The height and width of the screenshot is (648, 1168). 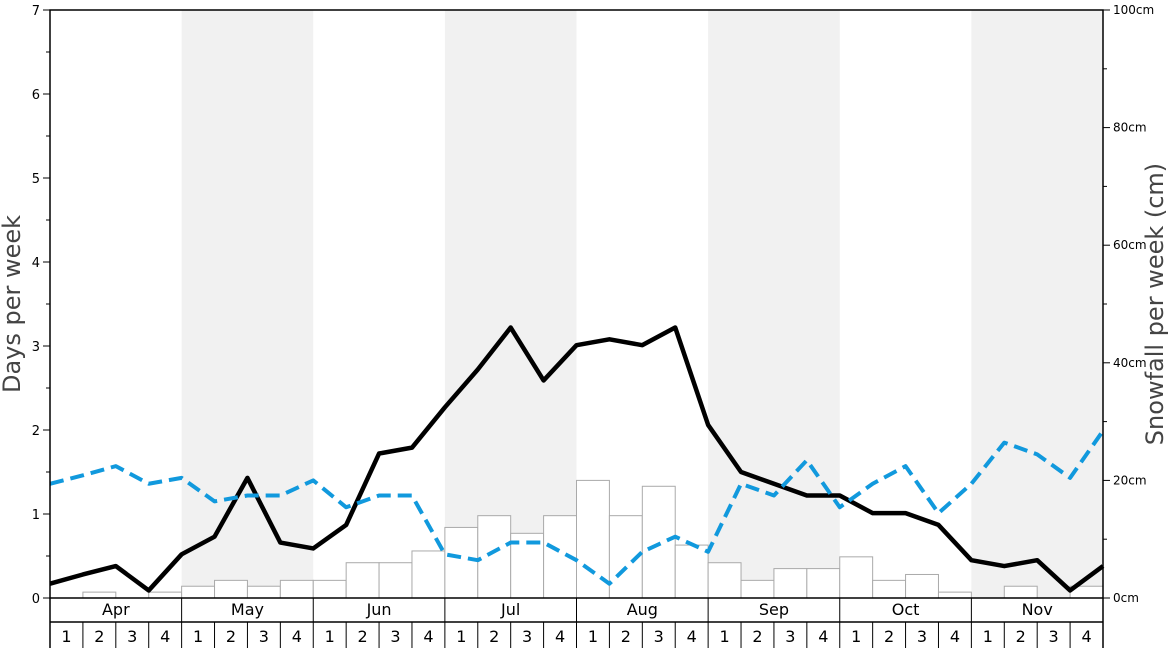 What do you see at coordinates (1154, 304) in the screenshot?
I see `right-axis-title: Snowfall per week (cm)` at bounding box center [1154, 304].